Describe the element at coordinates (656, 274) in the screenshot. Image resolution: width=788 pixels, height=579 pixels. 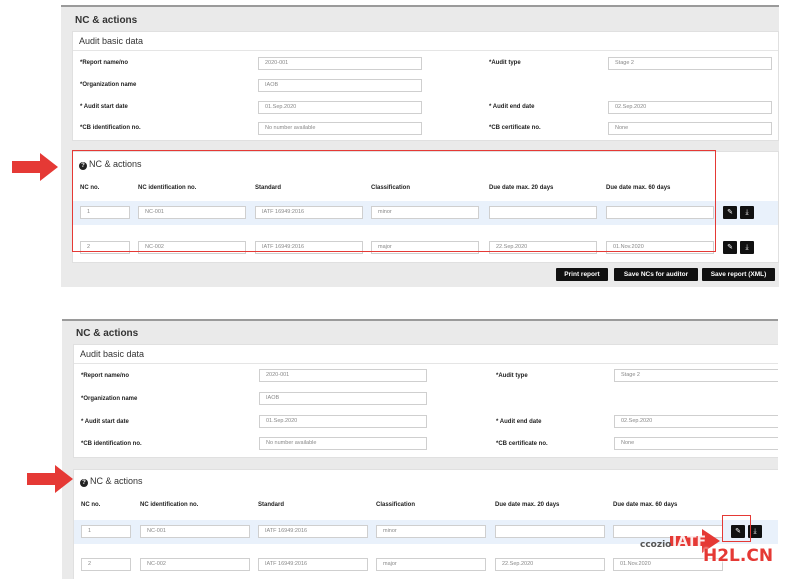
I see `save-ncs-button: Save NCs for auditor` at that location.